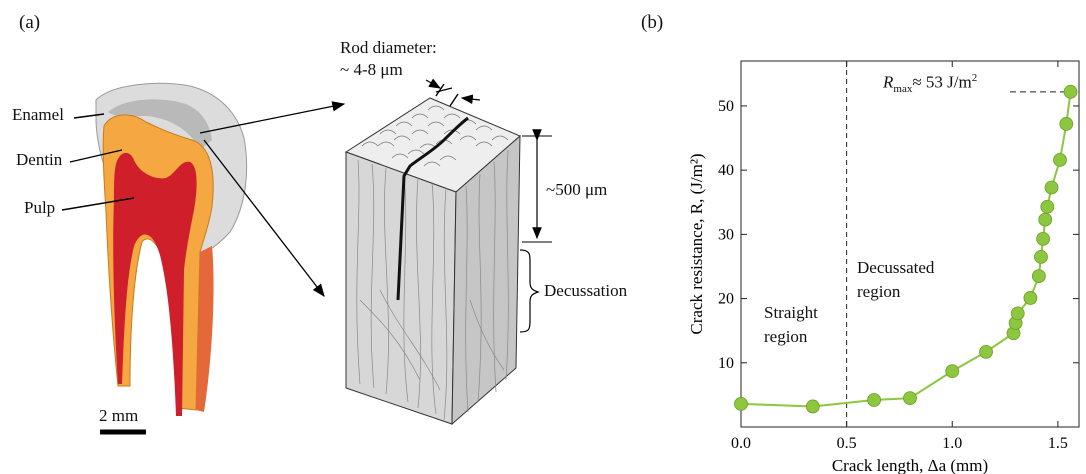 The width and height of the screenshot is (1086, 474). What do you see at coordinates (529, 291) in the screenshot?
I see `decussation-brace` at bounding box center [529, 291].